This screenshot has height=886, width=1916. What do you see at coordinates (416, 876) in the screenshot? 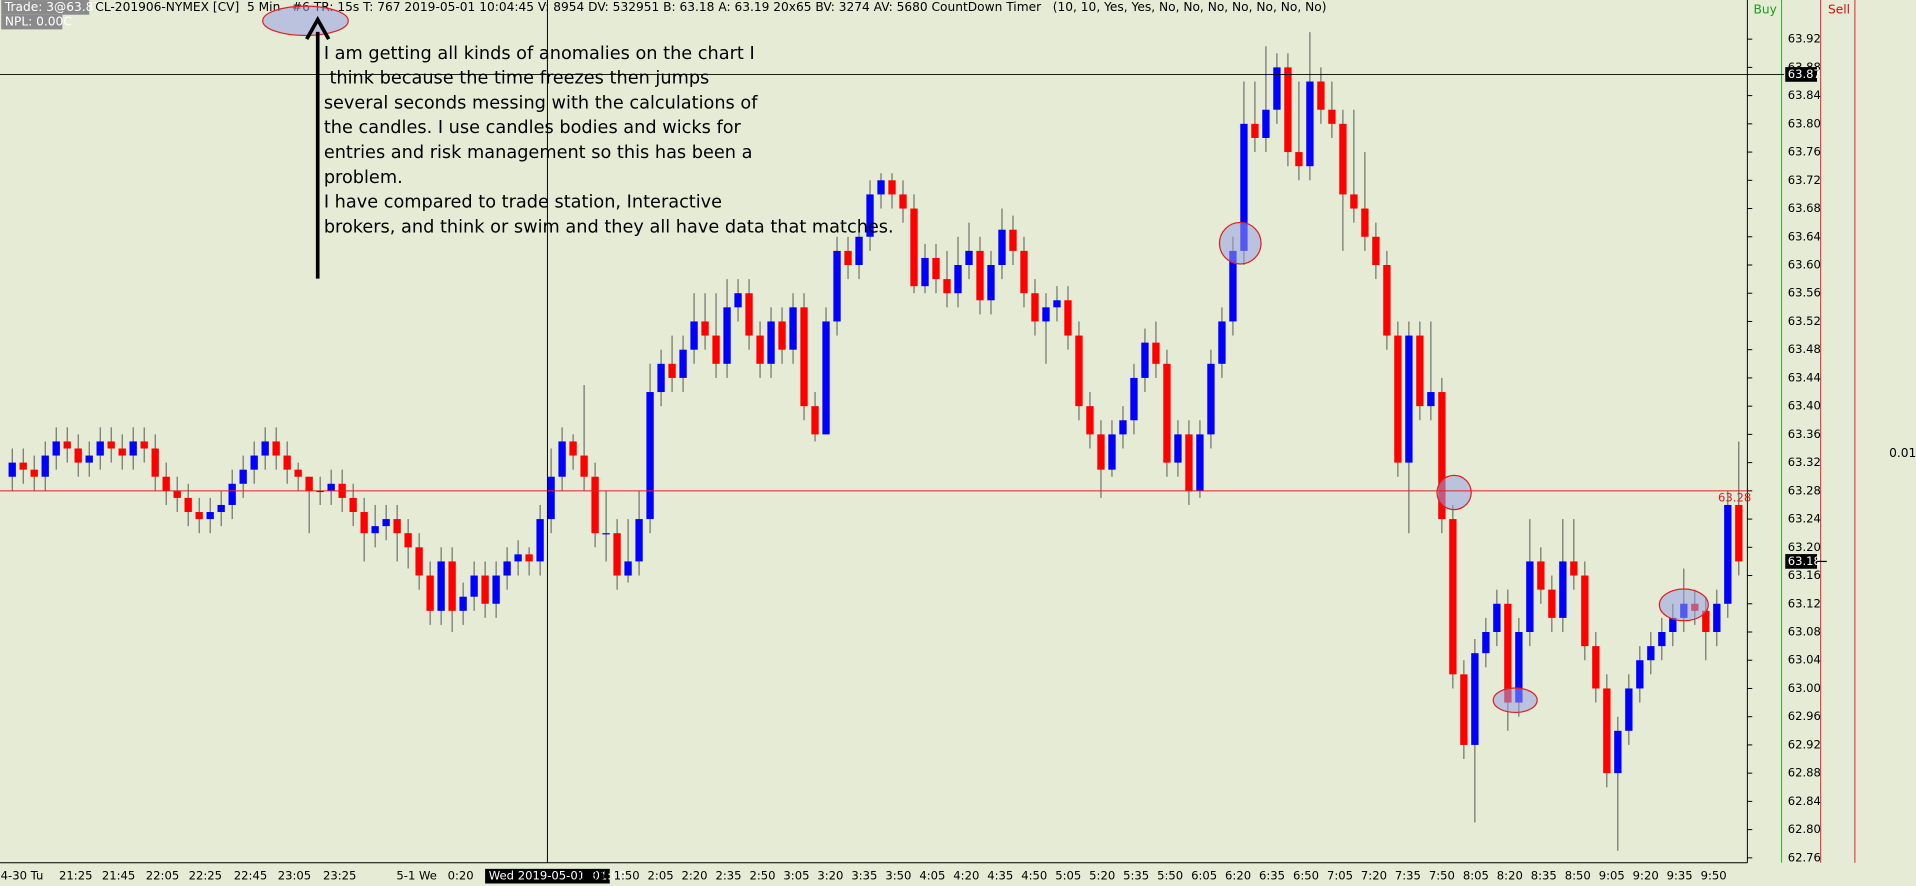
I see `x-tick-label: 5-1 We` at bounding box center [416, 876].